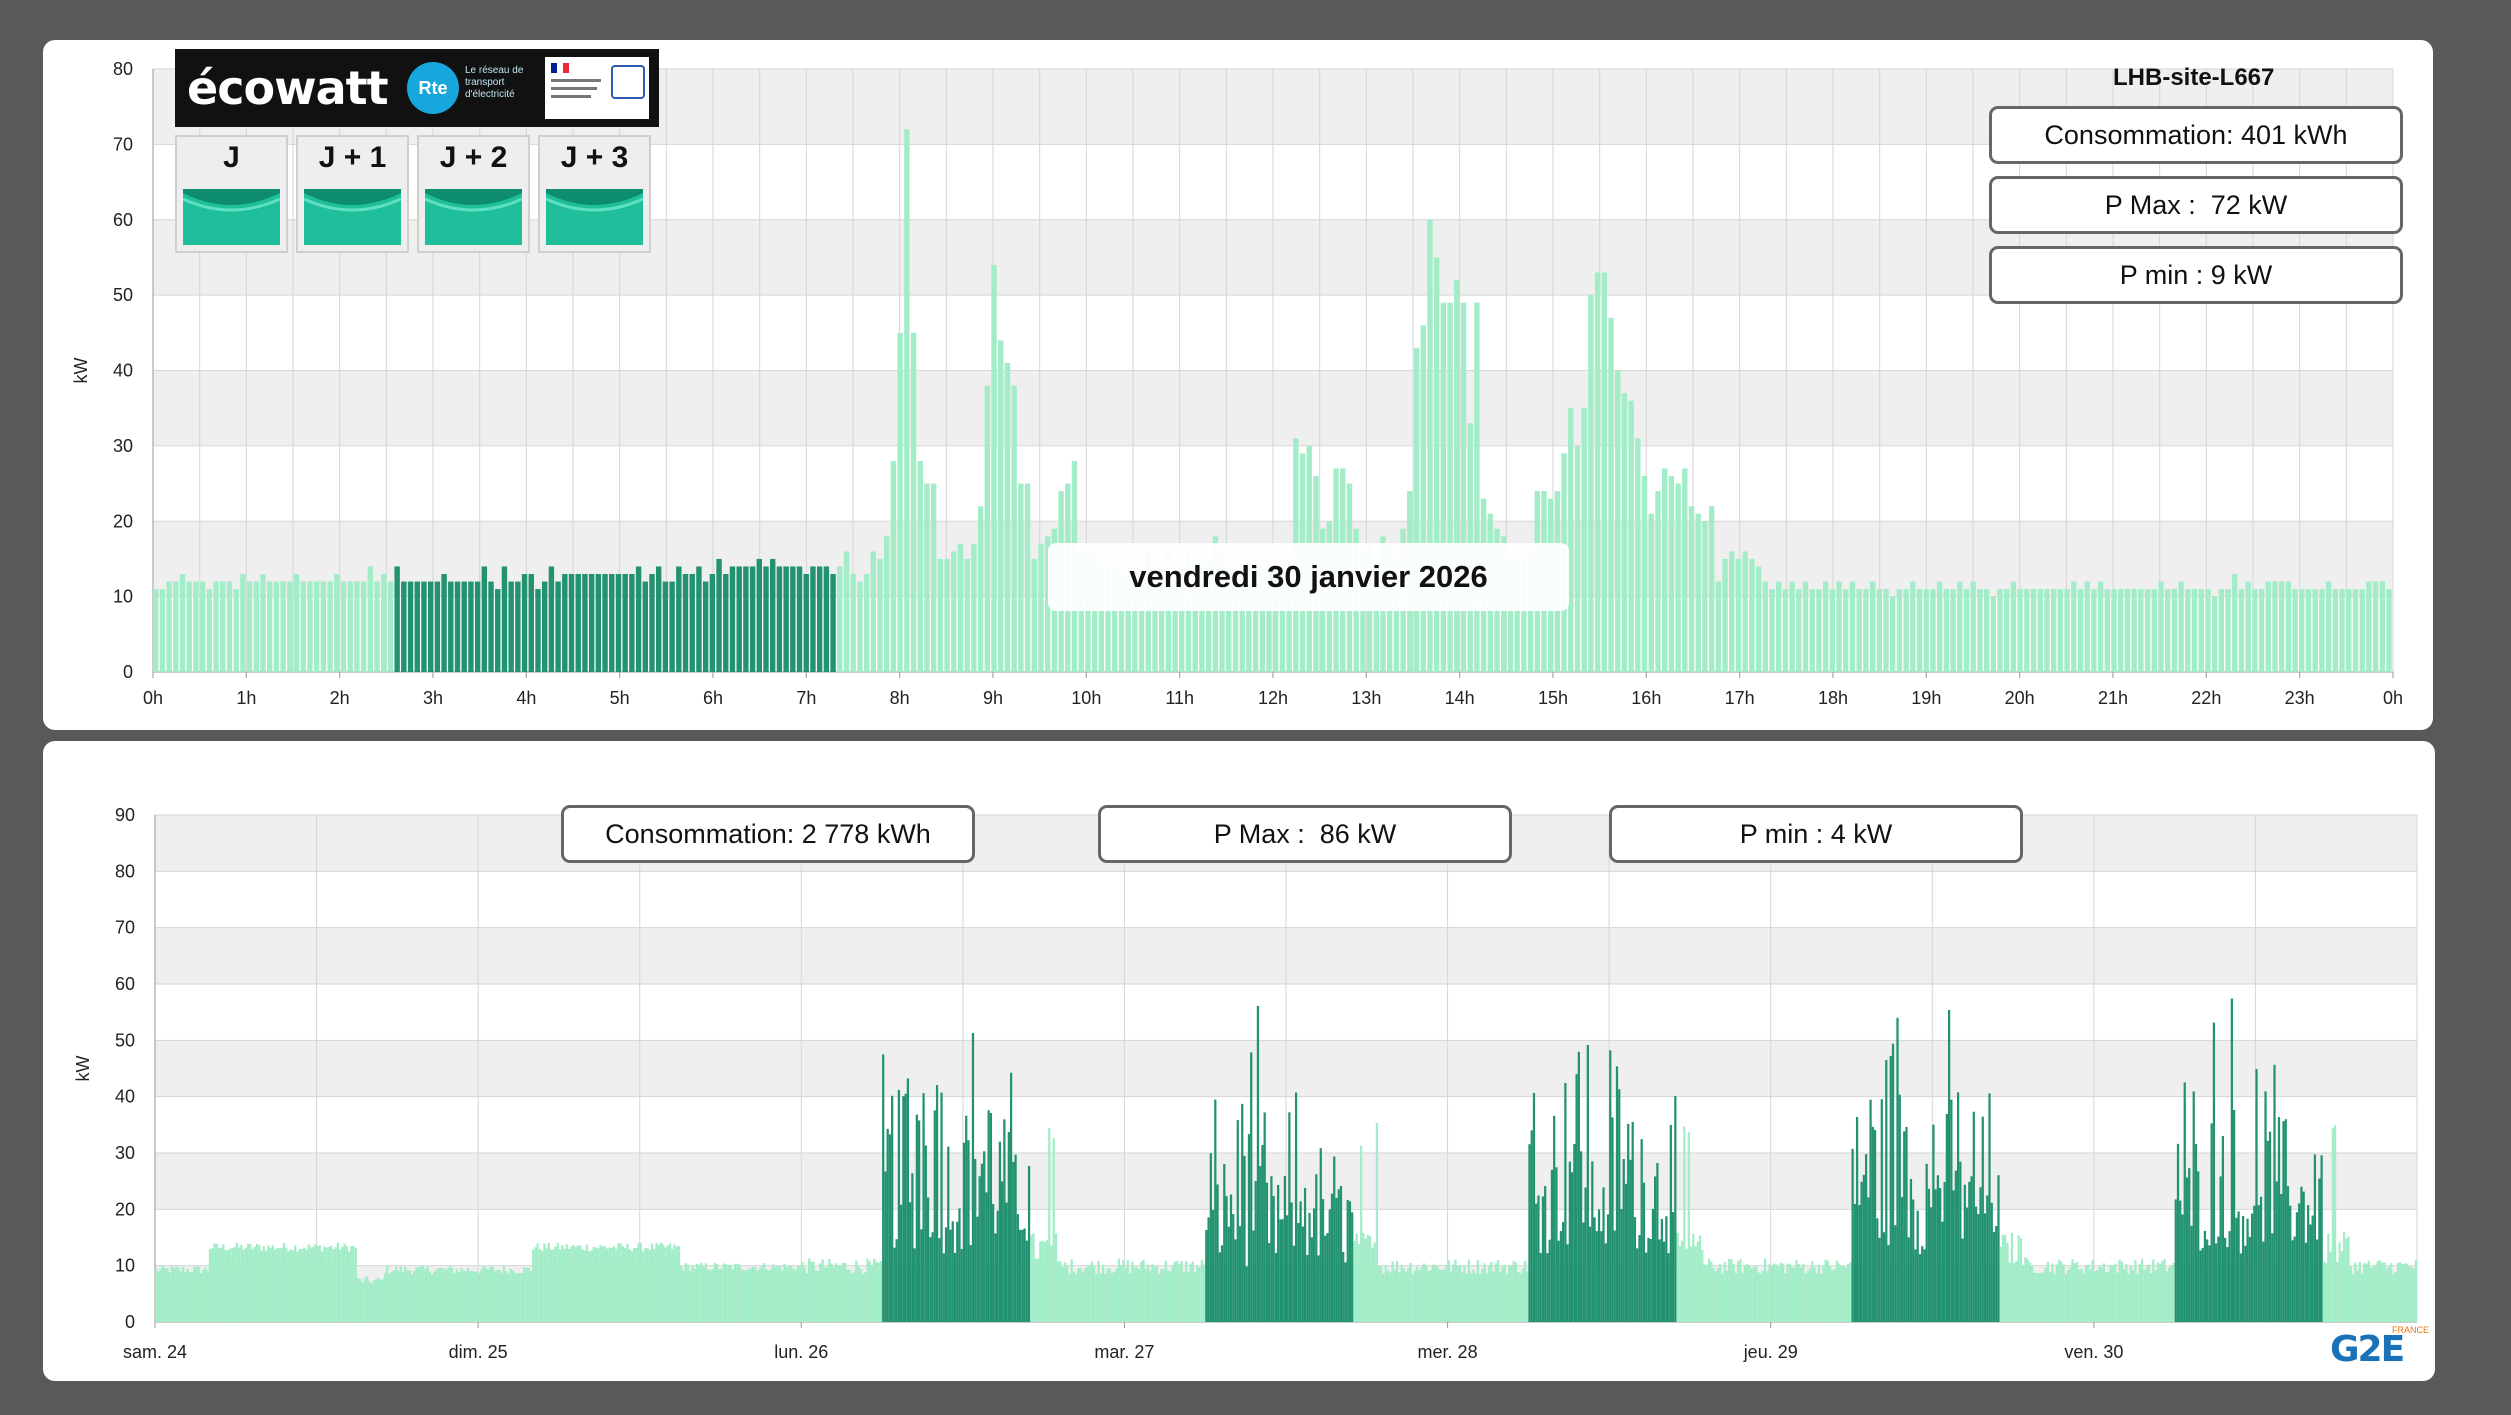 The width and height of the screenshot is (2511, 1415). I want to click on y-tick-label: 80, so click(123, 69).